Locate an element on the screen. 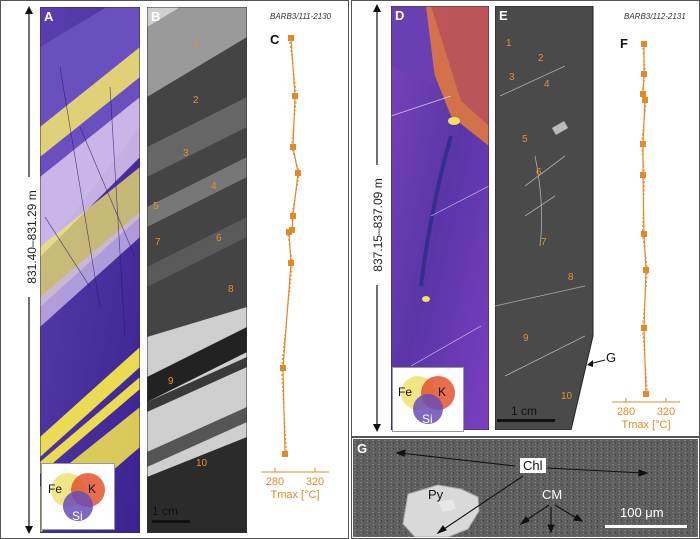 This screenshot has width=700, height=539. b-sample-2: 2 is located at coordinates (196, 100).